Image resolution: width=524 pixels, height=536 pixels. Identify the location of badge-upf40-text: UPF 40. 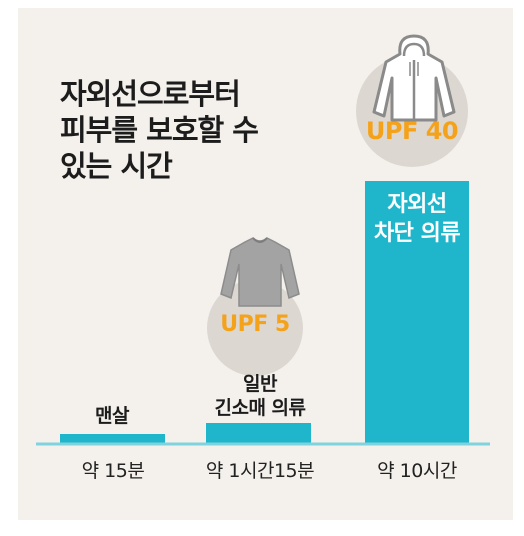
(412, 131).